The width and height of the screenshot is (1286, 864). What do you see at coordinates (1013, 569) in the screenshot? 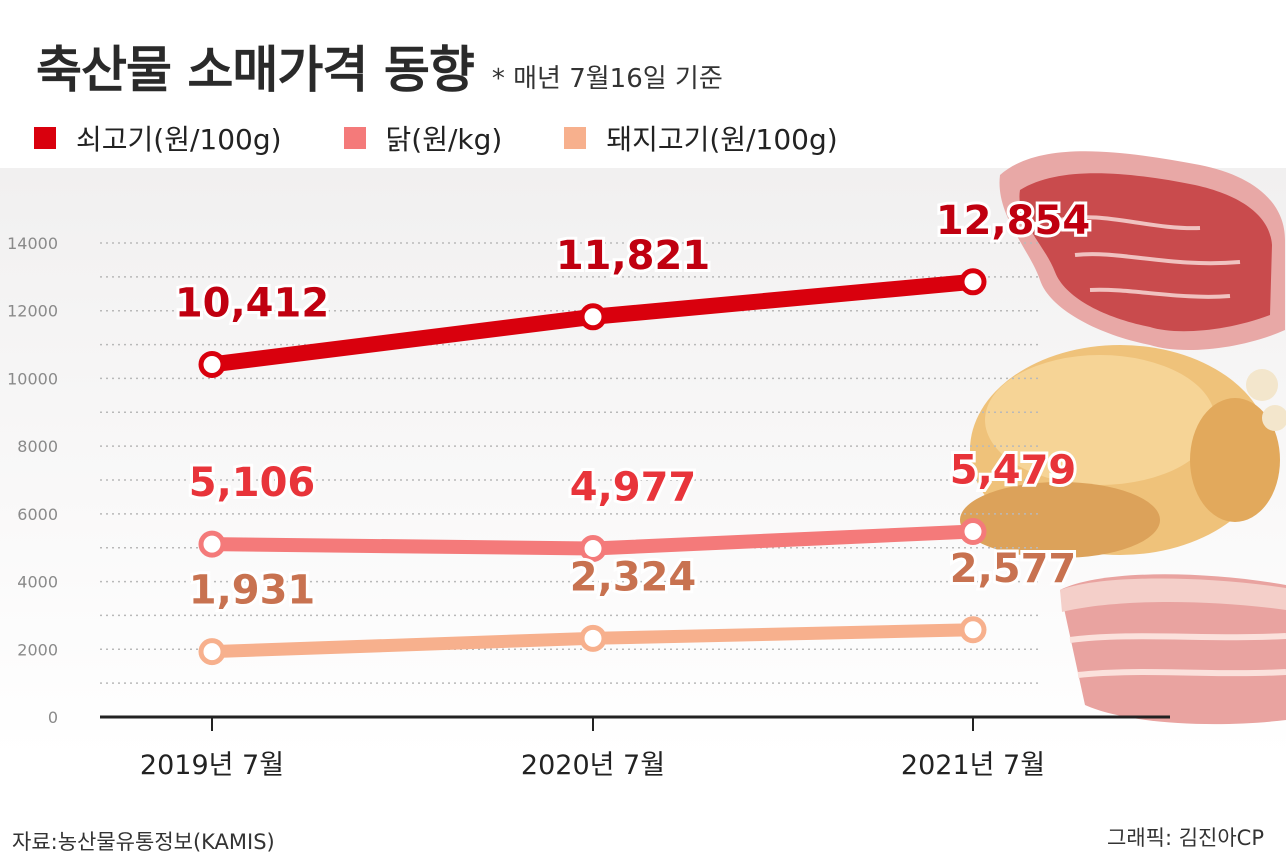
I see `data-label-pork: 2,577` at bounding box center [1013, 569].